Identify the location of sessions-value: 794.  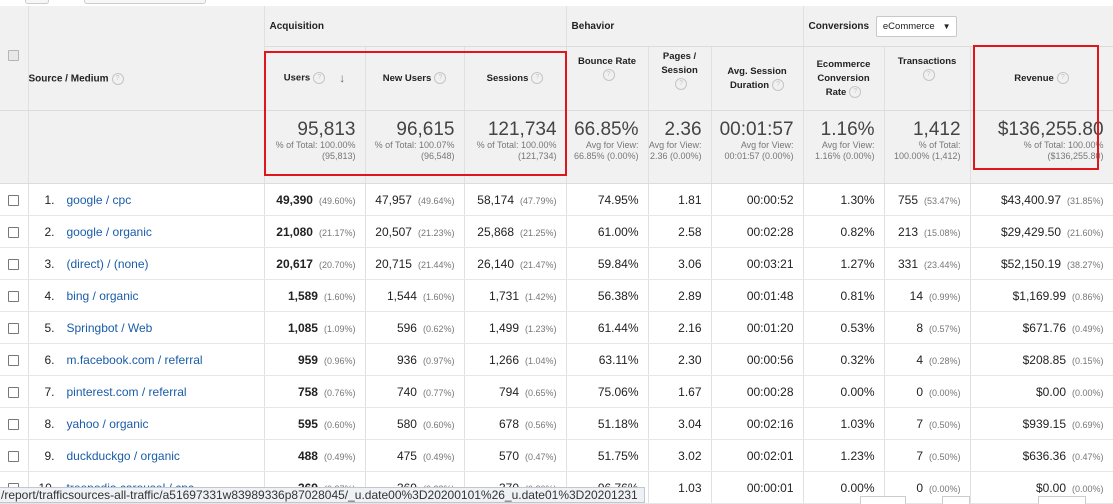
(509, 391).